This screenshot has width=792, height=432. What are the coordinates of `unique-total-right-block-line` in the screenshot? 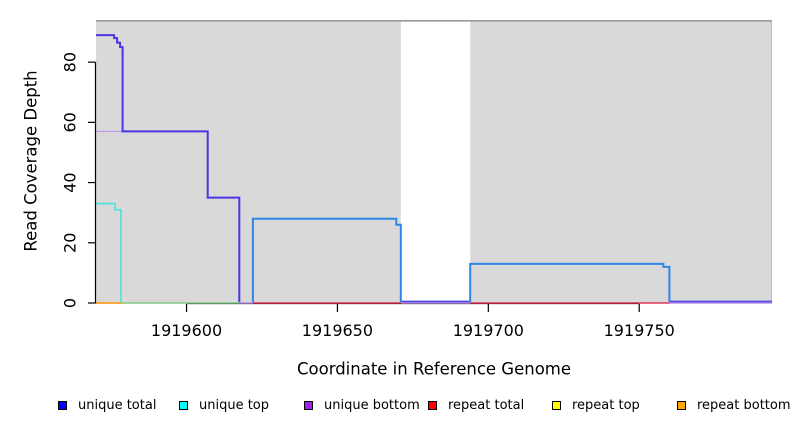 It's located at (570, 282).